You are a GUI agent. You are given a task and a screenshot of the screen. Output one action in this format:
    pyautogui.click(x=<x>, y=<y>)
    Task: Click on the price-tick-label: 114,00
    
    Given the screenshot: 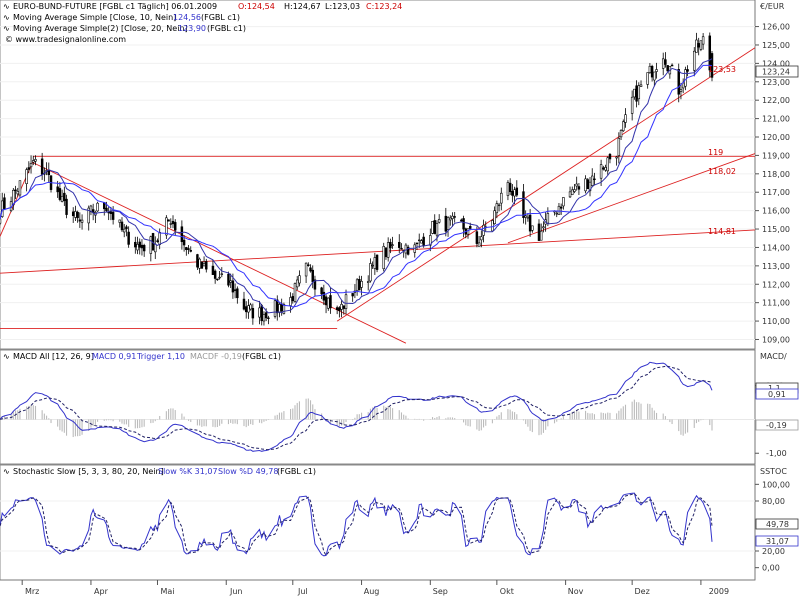 What is the action you would take?
    pyautogui.click(x=776, y=247)
    